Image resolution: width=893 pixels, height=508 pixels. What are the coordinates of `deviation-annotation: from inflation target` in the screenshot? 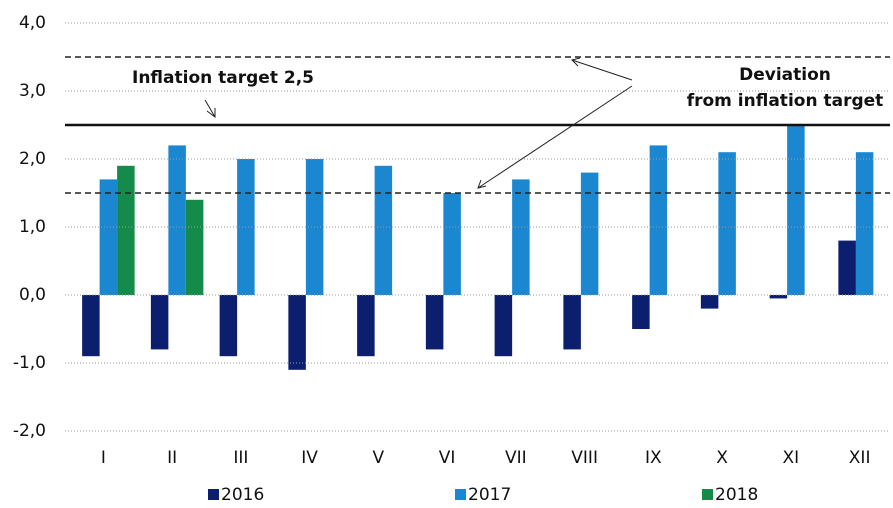 It's located at (785, 101).